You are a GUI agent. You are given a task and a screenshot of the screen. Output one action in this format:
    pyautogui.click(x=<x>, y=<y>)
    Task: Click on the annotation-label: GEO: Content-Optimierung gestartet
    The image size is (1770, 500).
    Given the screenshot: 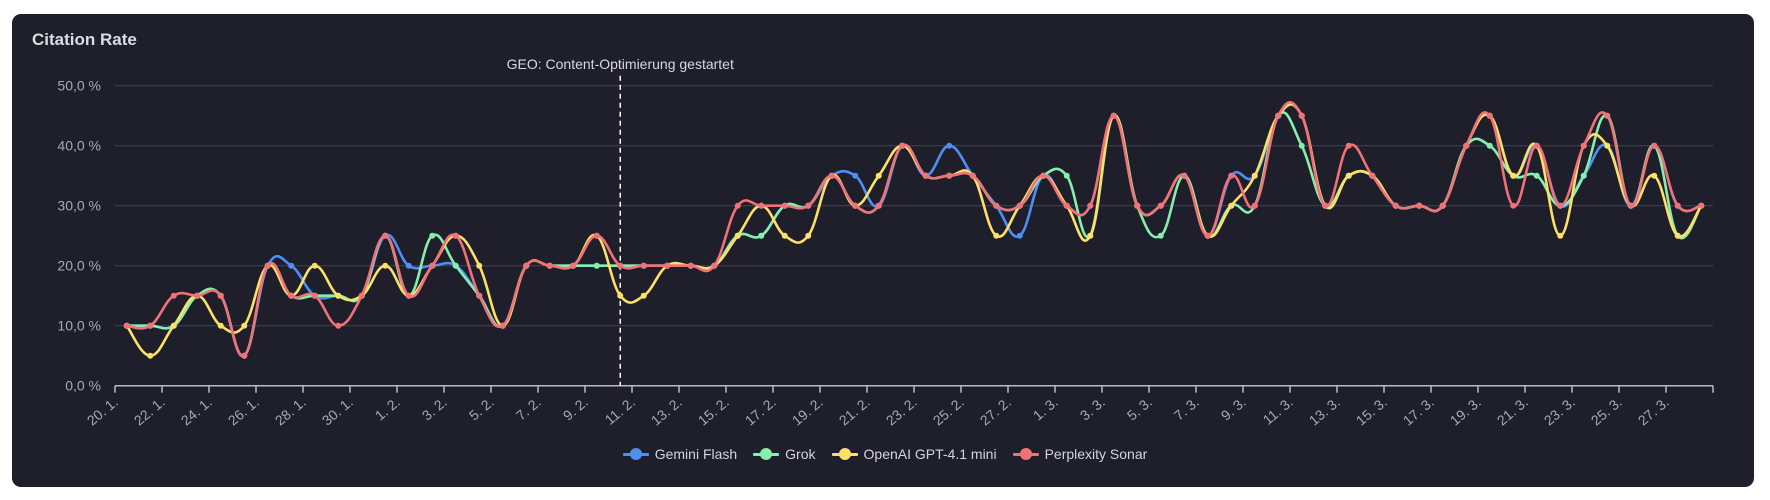 What is the action you would take?
    pyautogui.click(x=620, y=64)
    